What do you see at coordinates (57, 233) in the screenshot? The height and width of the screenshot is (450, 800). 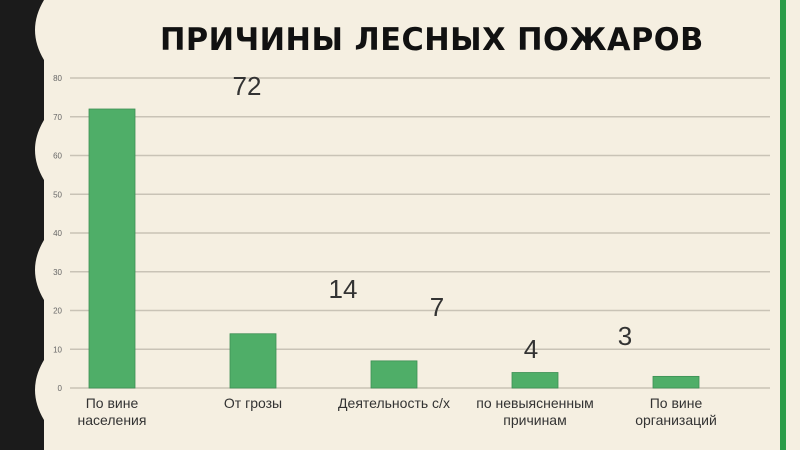 I see `y-tick-label: 40` at bounding box center [57, 233].